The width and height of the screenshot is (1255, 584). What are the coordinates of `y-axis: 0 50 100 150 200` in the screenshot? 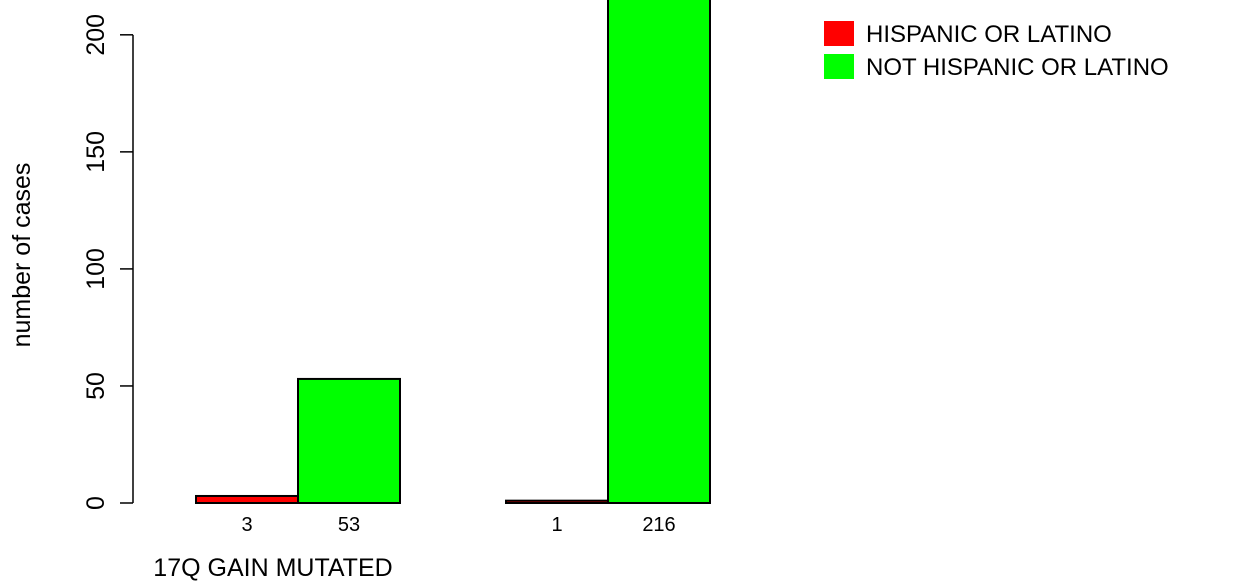 It's located at (108, 262).